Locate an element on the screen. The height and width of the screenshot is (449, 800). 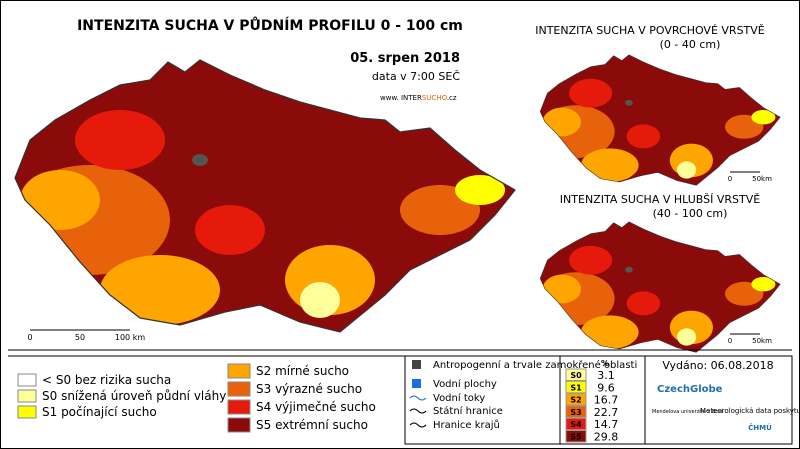
code: S3 is located at coordinates (575, 412).